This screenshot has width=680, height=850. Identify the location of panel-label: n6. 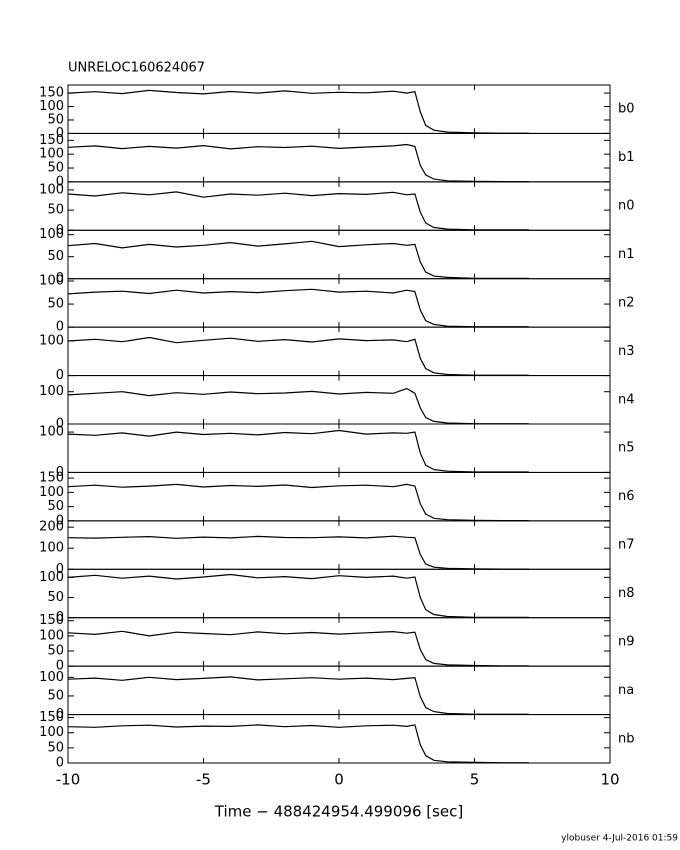
(626, 496).